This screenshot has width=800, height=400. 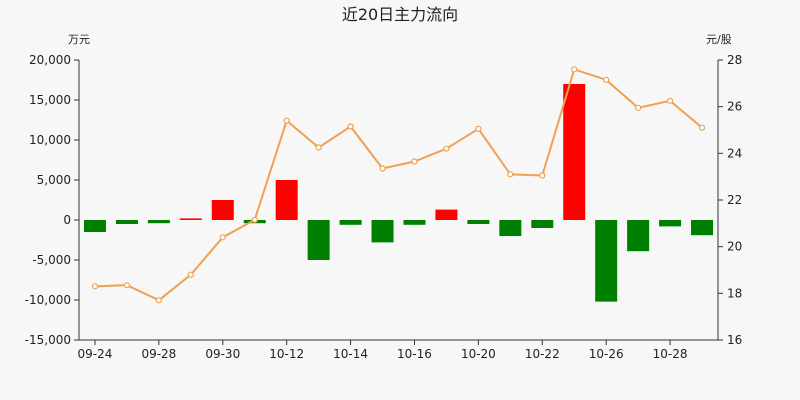 I want to click on right-axis-tick-label: 22, so click(x=734, y=200).